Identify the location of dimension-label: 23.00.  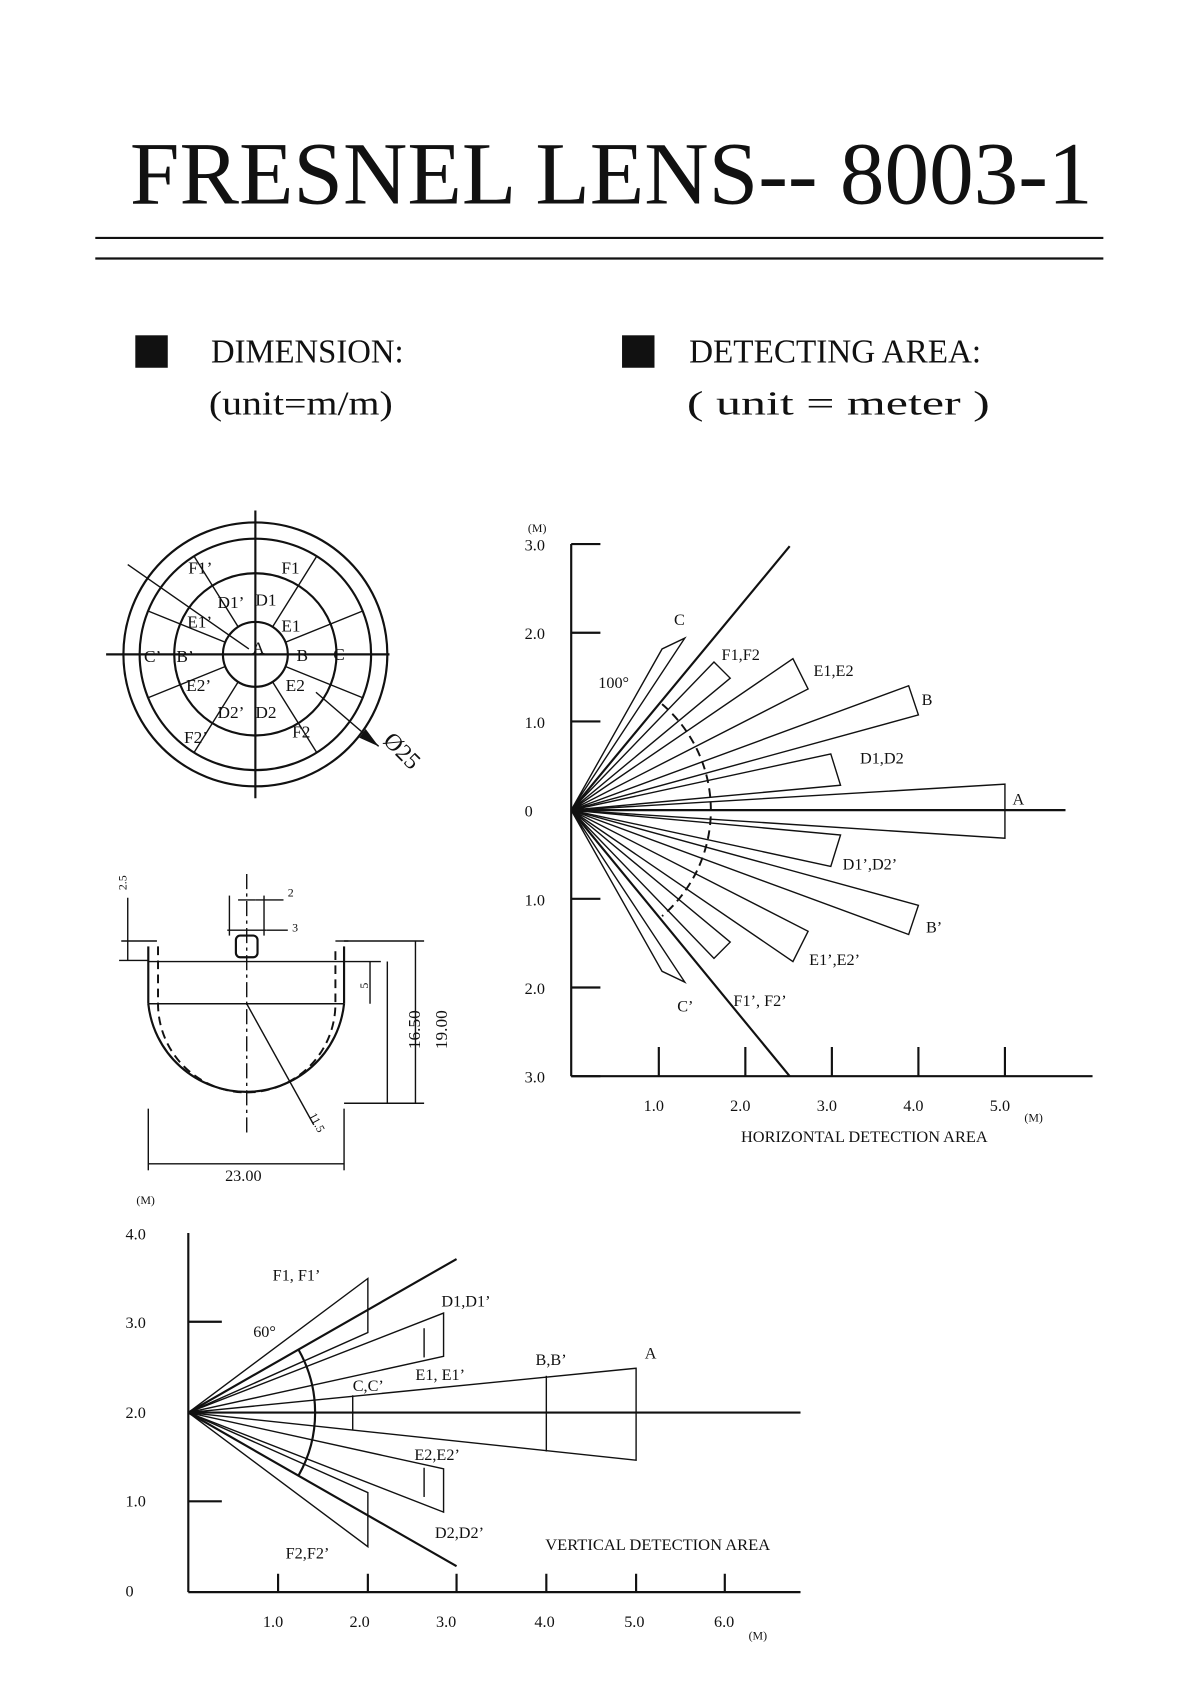
(243, 1176).